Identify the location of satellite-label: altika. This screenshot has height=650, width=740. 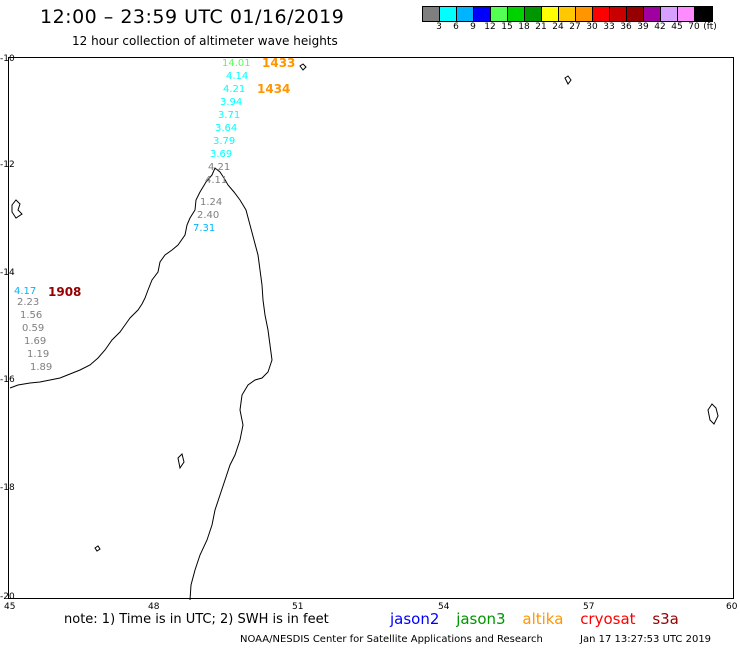
(543, 619).